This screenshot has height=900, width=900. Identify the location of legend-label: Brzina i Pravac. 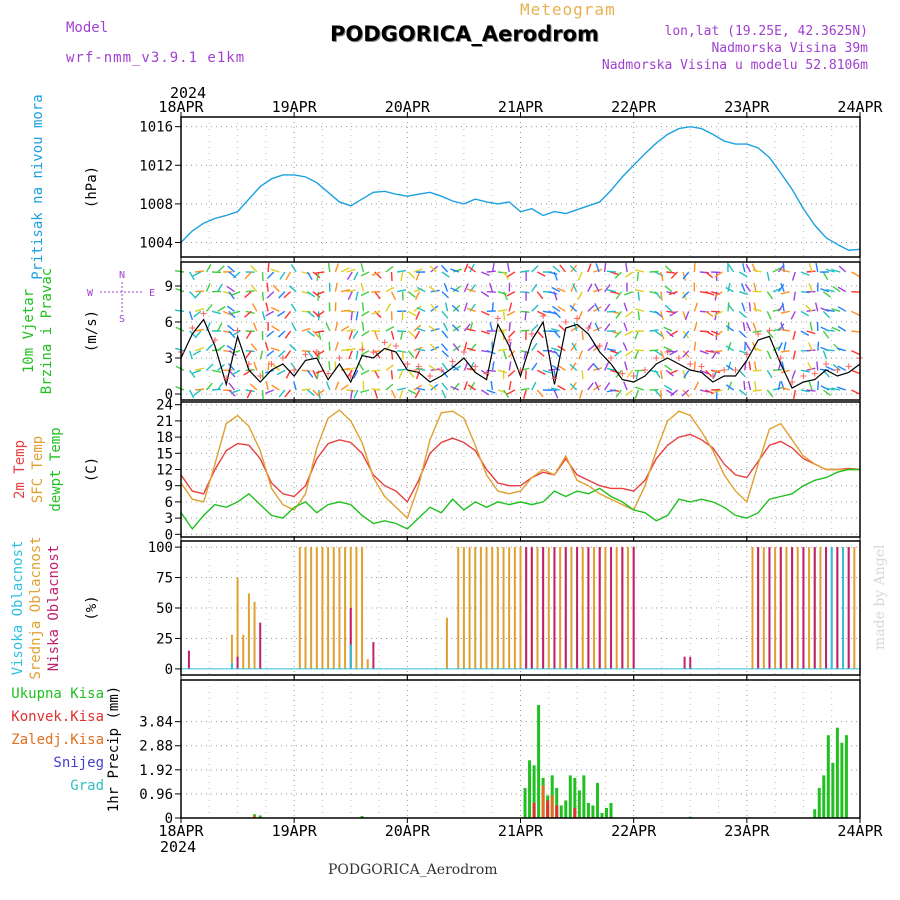
(47, 331).